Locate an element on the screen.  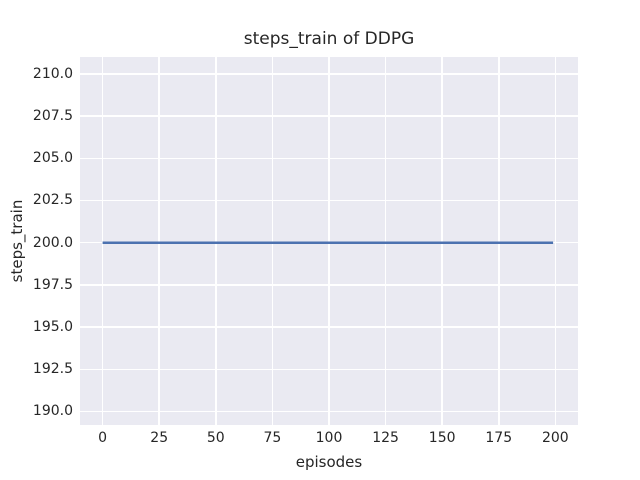
y-tick-label: 197.5 is located at coordinates (52, 284).